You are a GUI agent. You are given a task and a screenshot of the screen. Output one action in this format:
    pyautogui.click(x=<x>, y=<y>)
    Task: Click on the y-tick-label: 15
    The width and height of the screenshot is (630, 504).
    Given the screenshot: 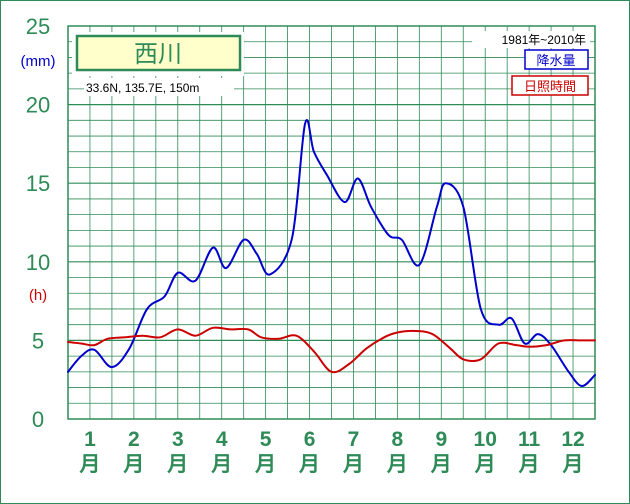 What is the action you would take?
    pyautogui.click(x=38, y=183)
    